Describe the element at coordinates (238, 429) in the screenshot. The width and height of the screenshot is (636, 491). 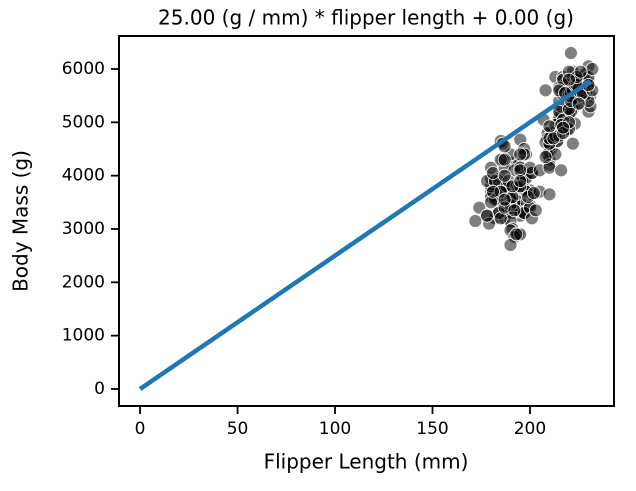
I see `x-tick-label: 50` at that location.